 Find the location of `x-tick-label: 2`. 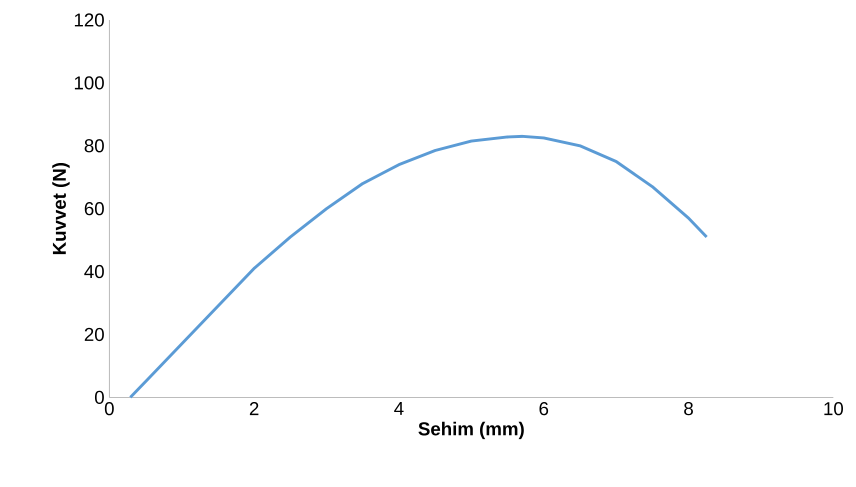

x-tick-label: 2 is located at coordinates (254, 409).